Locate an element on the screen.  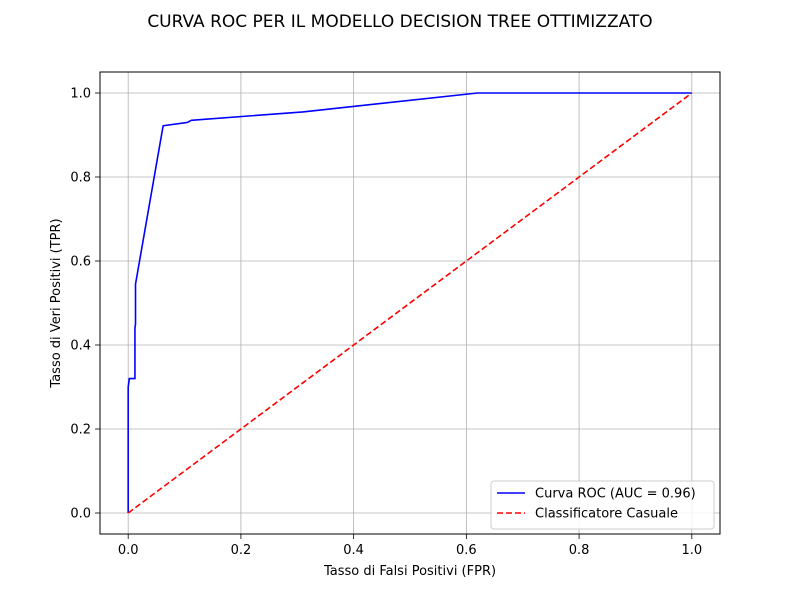
y-tick-label: 0.8 is located at coordinates (80, 178).